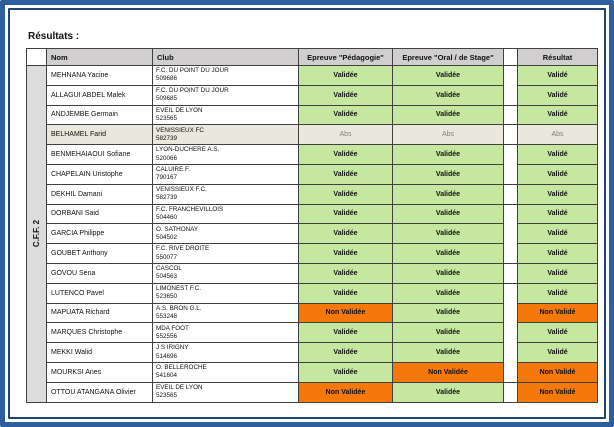 The width and height of the screenshot is (614, 427). Describe the element at coordinates (167, 356) in the screenshot. I see `club-id: 514696` at that location.